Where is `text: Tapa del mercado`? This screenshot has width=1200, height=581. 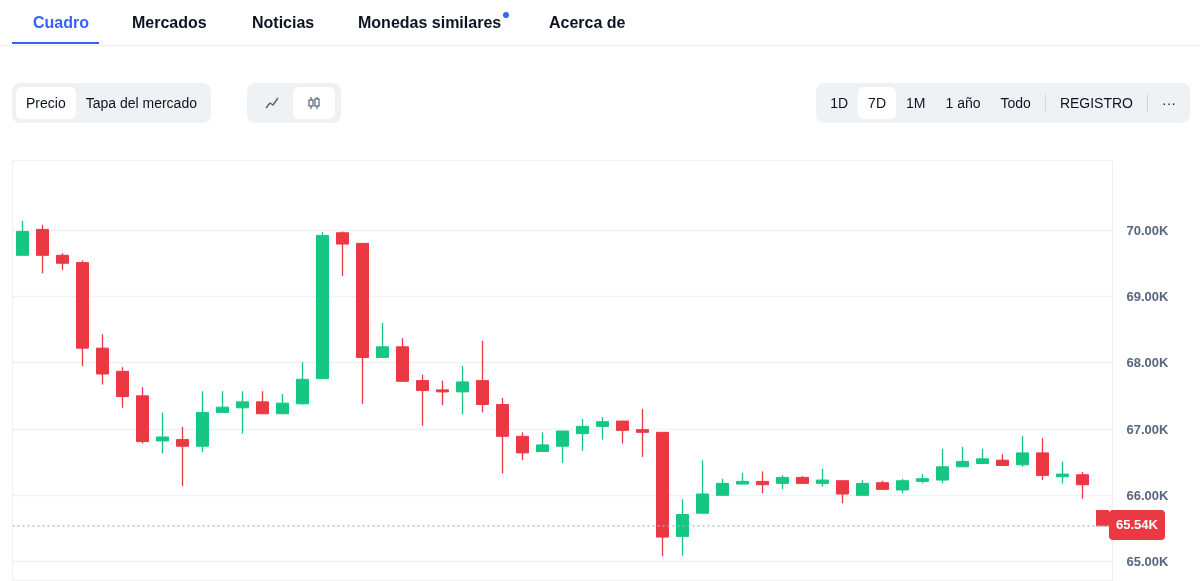 text: Tapa del mercado is located at coordinates (141, 103).